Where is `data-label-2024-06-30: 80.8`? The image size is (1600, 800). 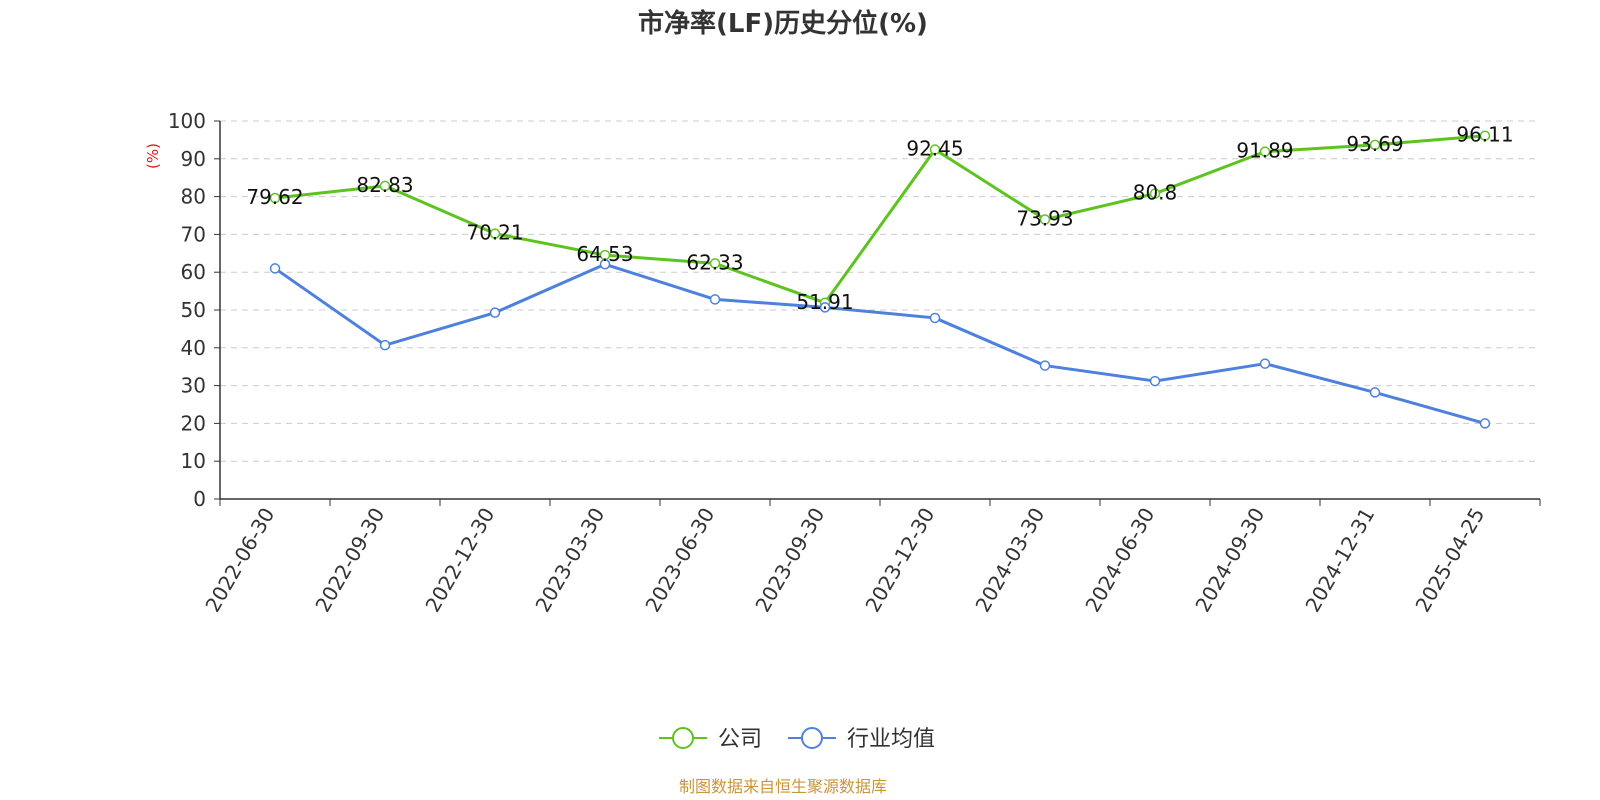 data-label-2024-06-30: 80.8 is located at coordinates (1155, 193).